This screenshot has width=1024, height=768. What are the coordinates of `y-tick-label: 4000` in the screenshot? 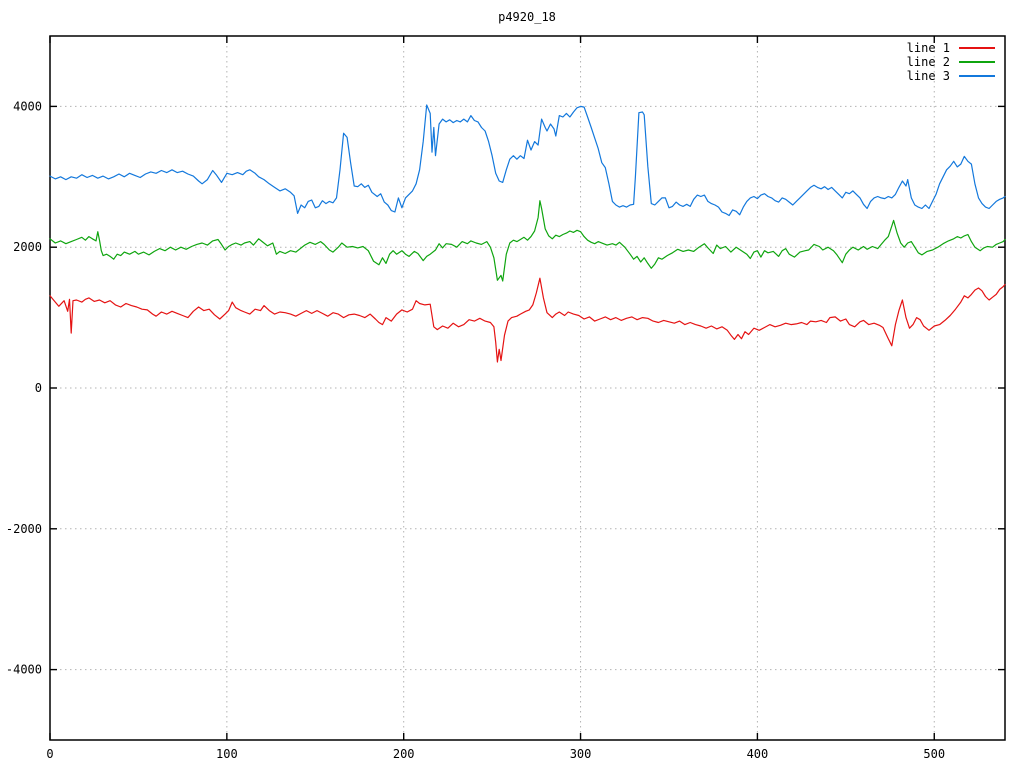 It's located at (27, 106).